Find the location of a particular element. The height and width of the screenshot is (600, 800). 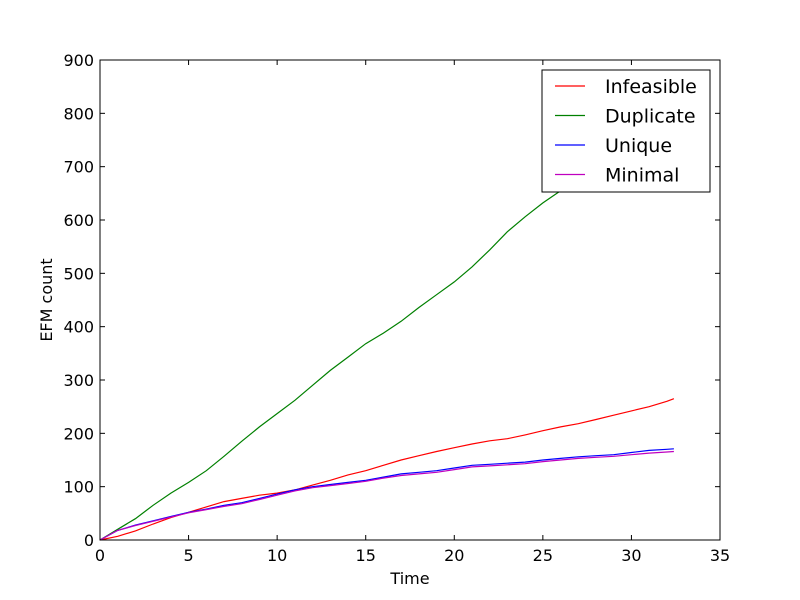

x-tick-label: 15 is located at coordinates (366, 555).